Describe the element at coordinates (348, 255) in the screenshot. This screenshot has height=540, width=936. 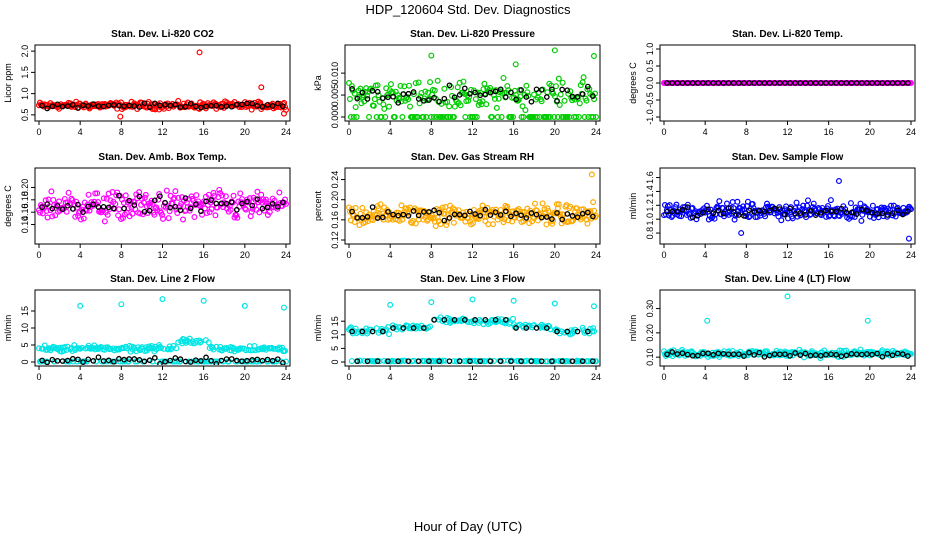
I see `x-tick-label: 0` at that location.